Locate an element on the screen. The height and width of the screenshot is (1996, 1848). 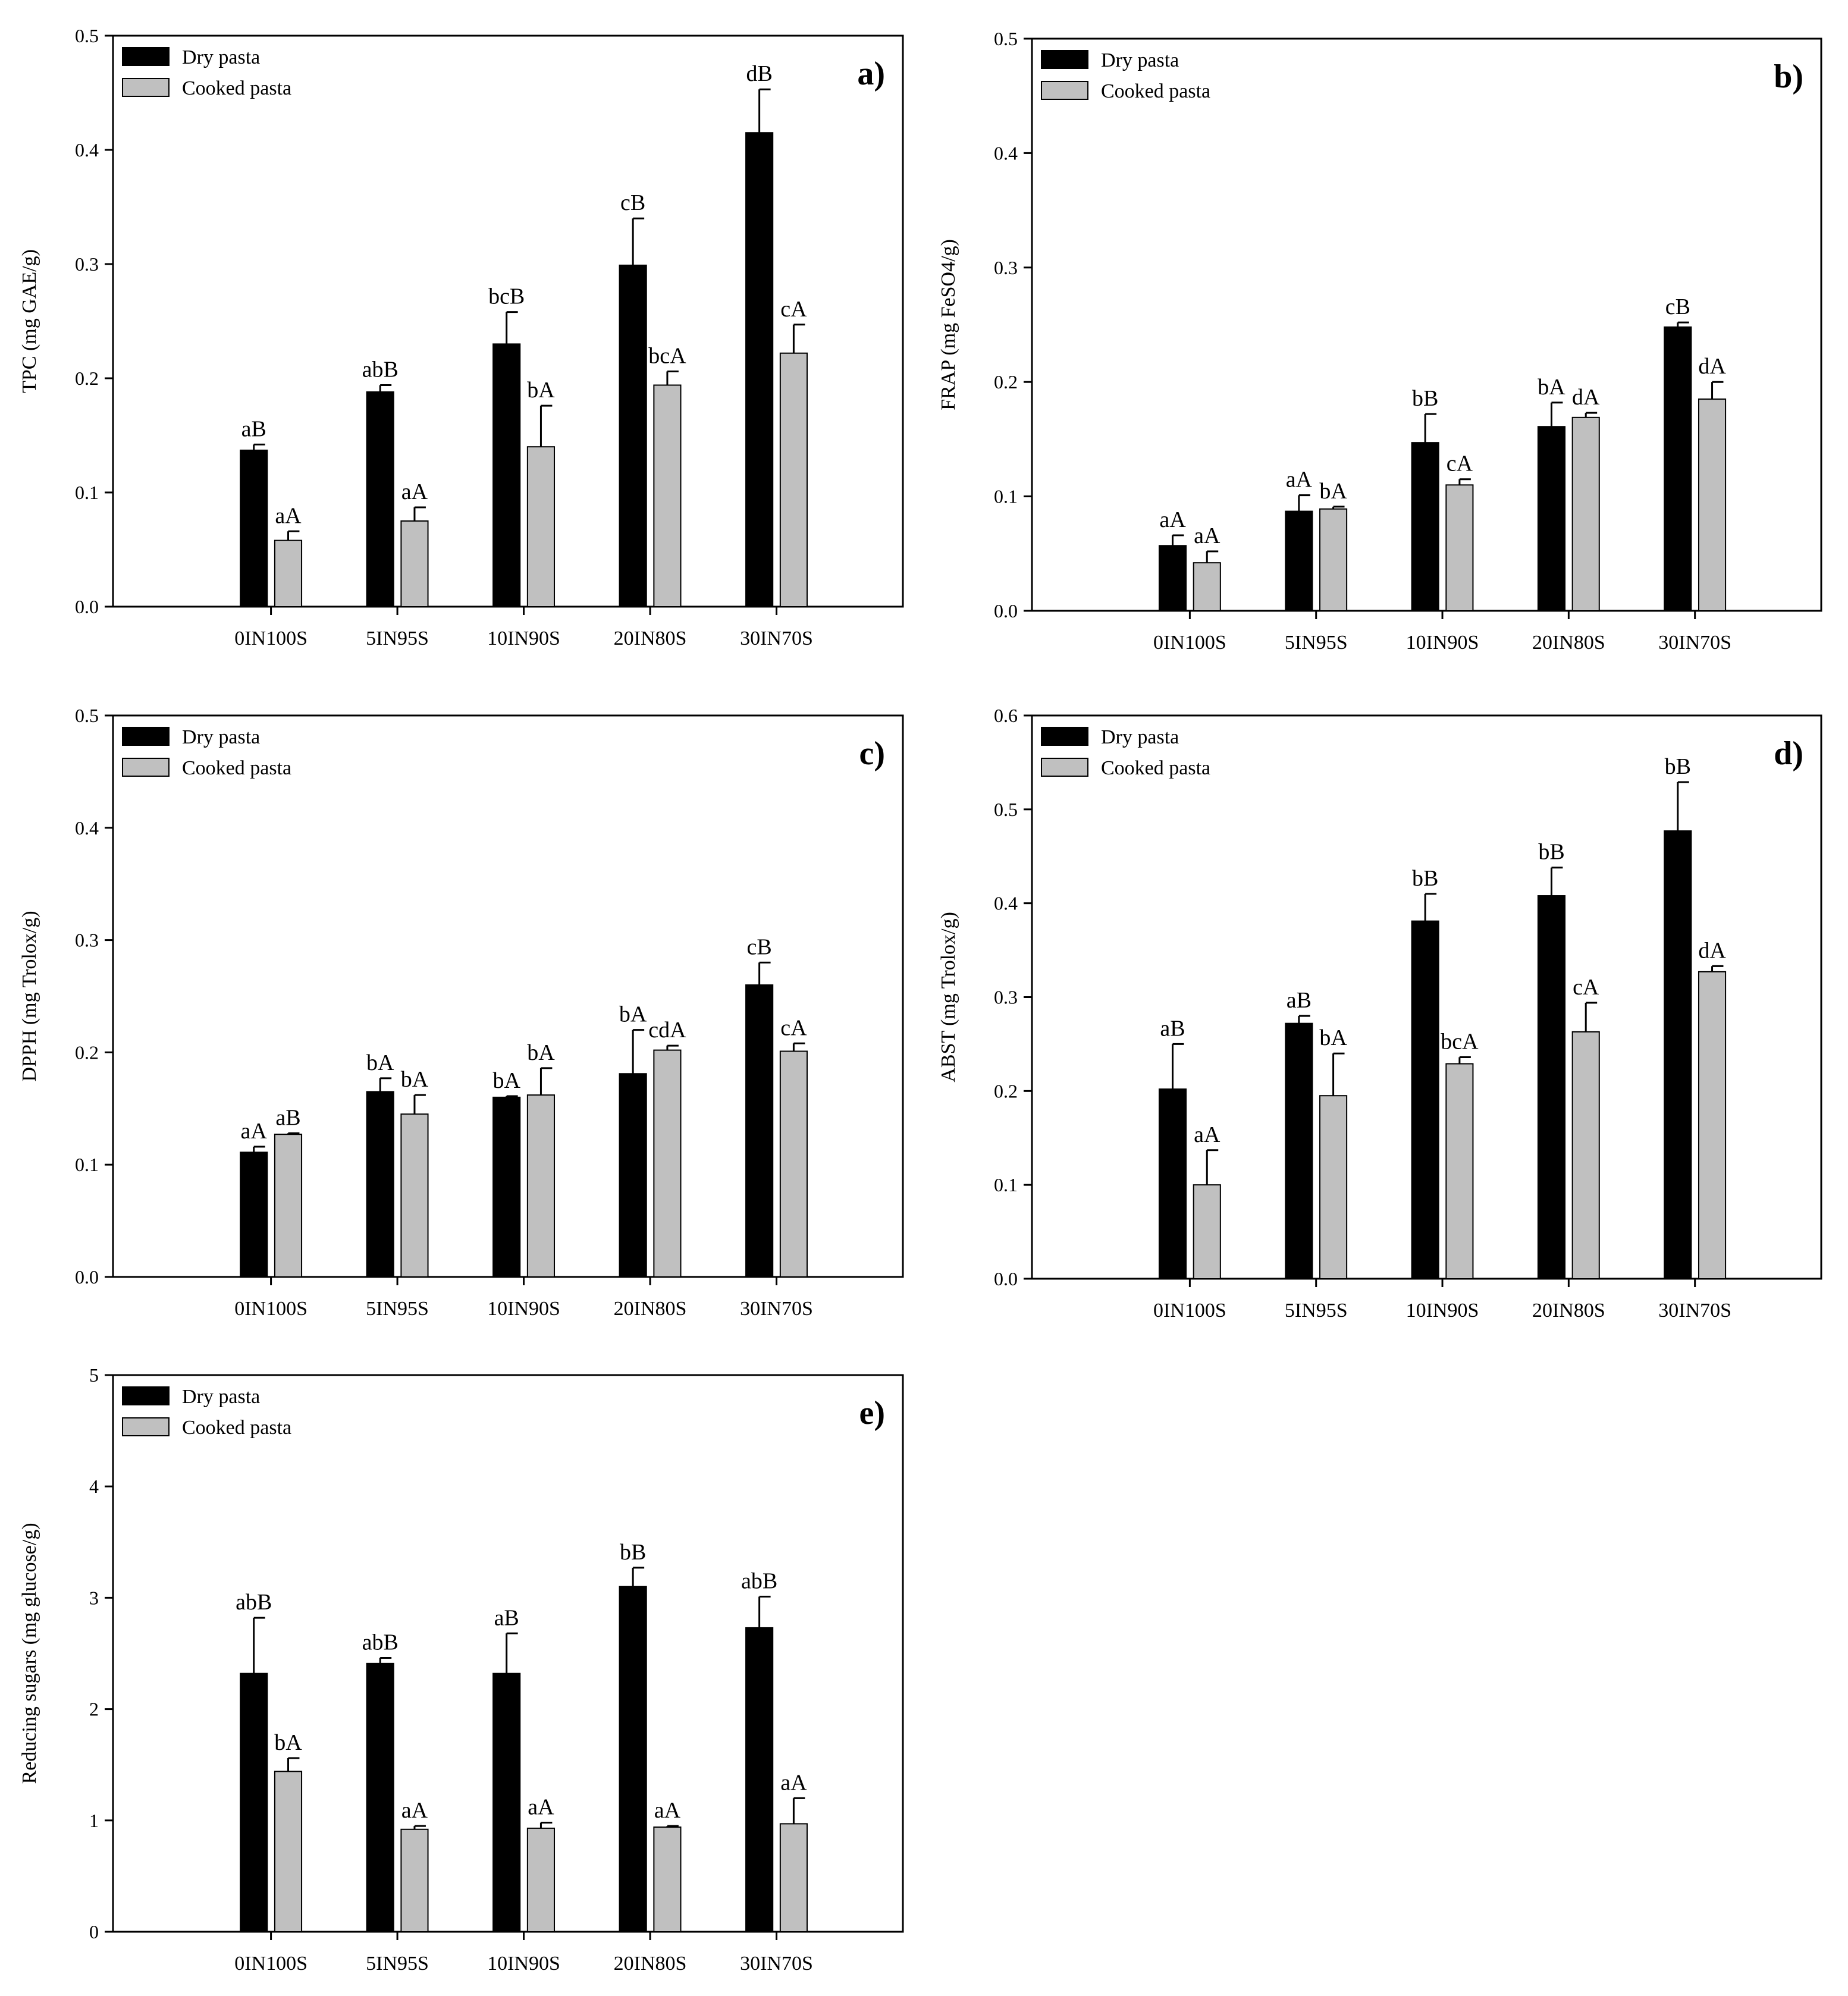
y-tick-label: 3 is located at coordinates (94, 1597).